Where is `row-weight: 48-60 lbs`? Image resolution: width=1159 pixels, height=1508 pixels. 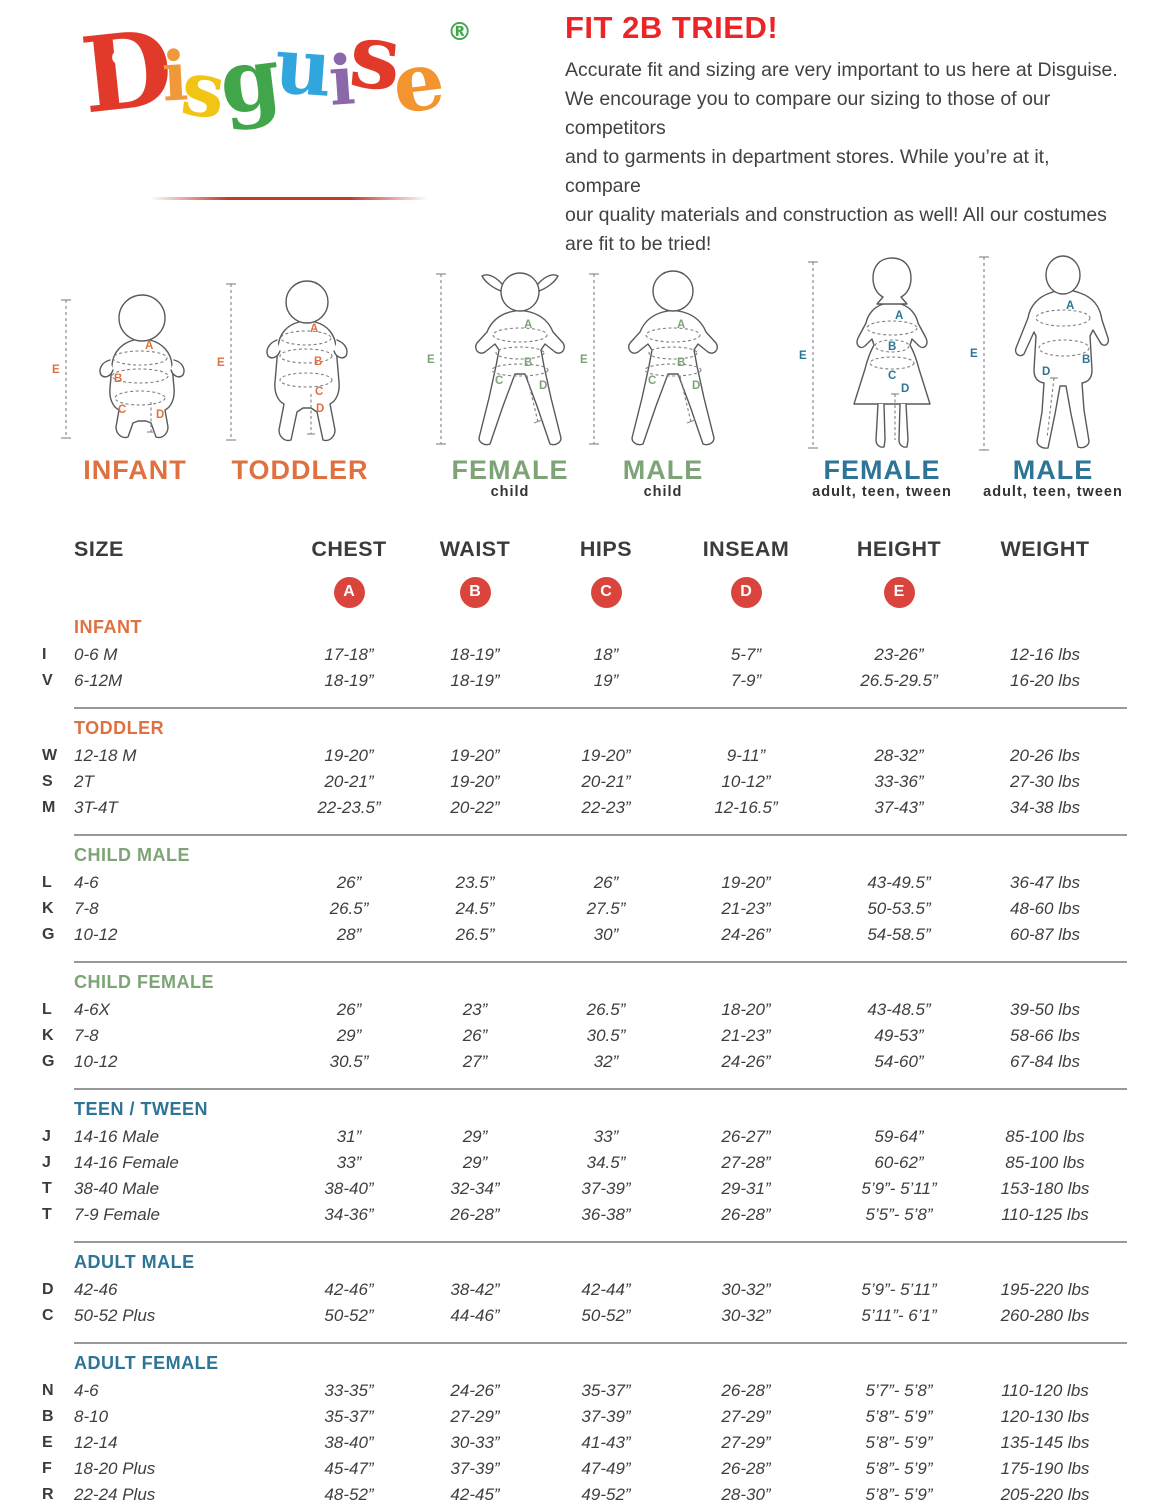
row-weight: 48-60 lbs is located at coordinates (1045, 908).